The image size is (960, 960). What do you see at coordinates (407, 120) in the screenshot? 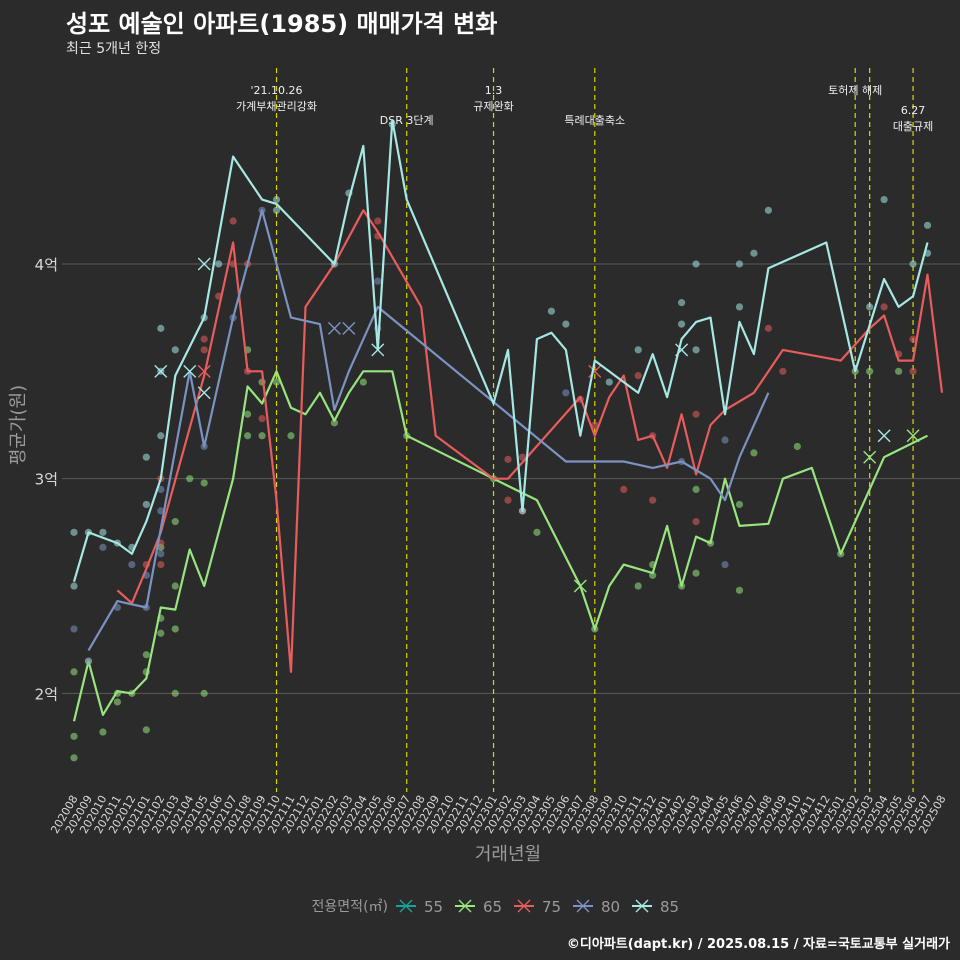
I see `event-label: DSR 3단계` at bounding box center [407, 120].